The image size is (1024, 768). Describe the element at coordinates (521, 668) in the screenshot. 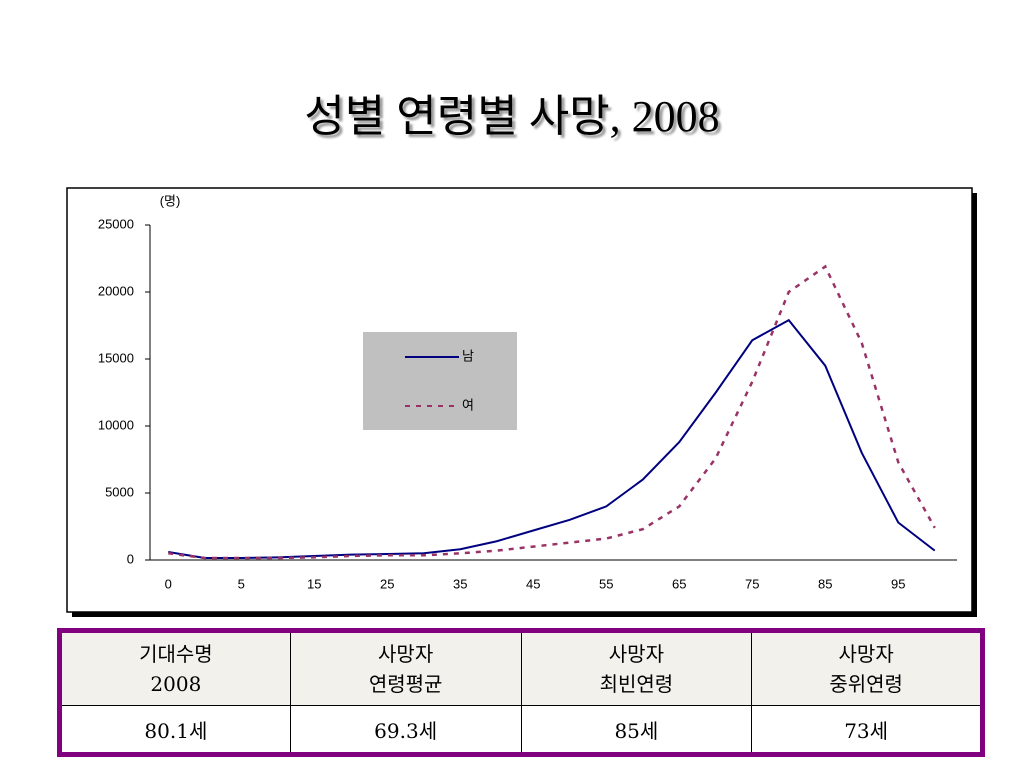

I see `header-row: 기대수명 2008 사망자 연령평균 사망자 최빈연령 사망자 중위연령` at that location.